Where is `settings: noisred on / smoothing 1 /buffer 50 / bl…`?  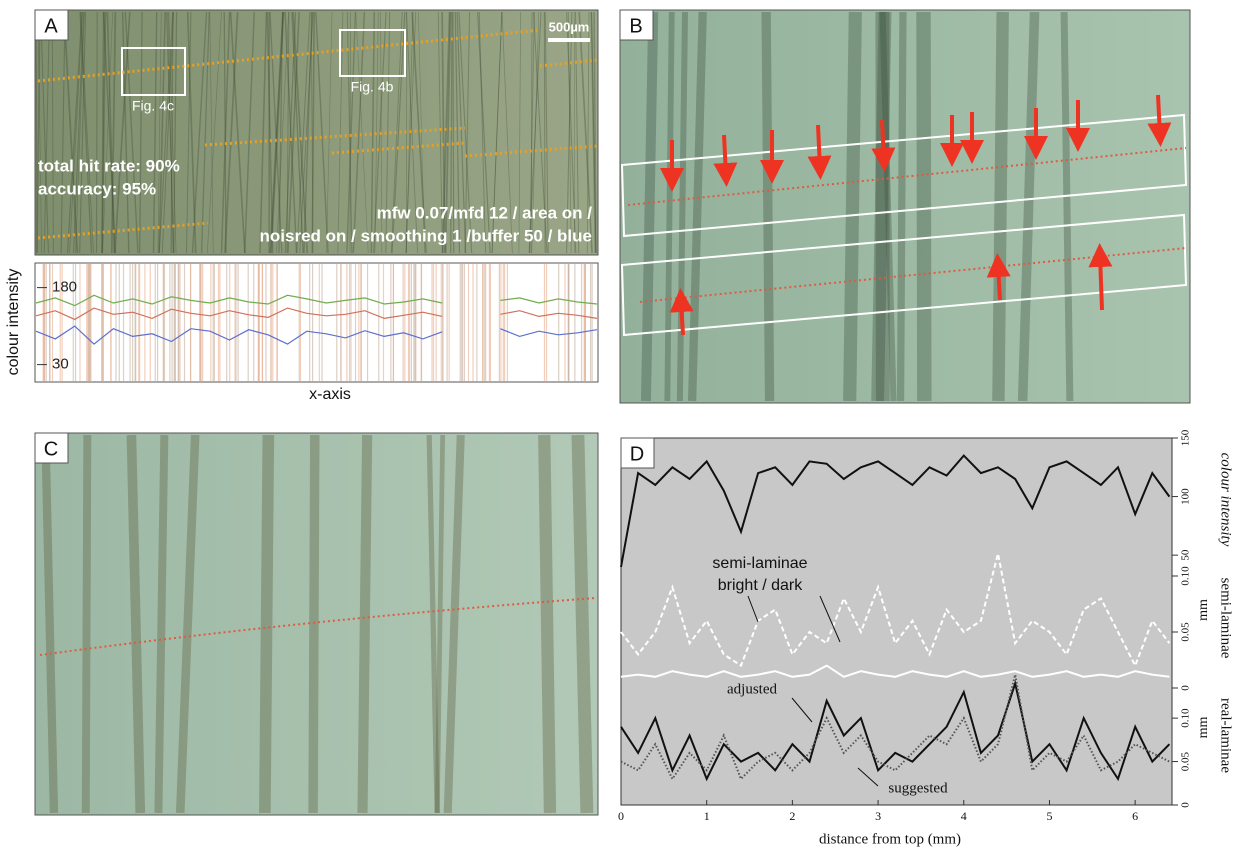
settings: noisred on / smoothing 1 /buffer 50 / bl… is located at coordinates (426, 235).